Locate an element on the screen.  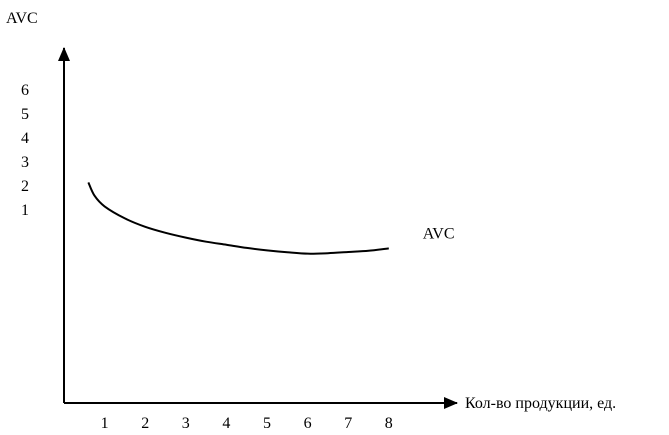
x-tick-label: 3 is located at coordinates (186, 423).